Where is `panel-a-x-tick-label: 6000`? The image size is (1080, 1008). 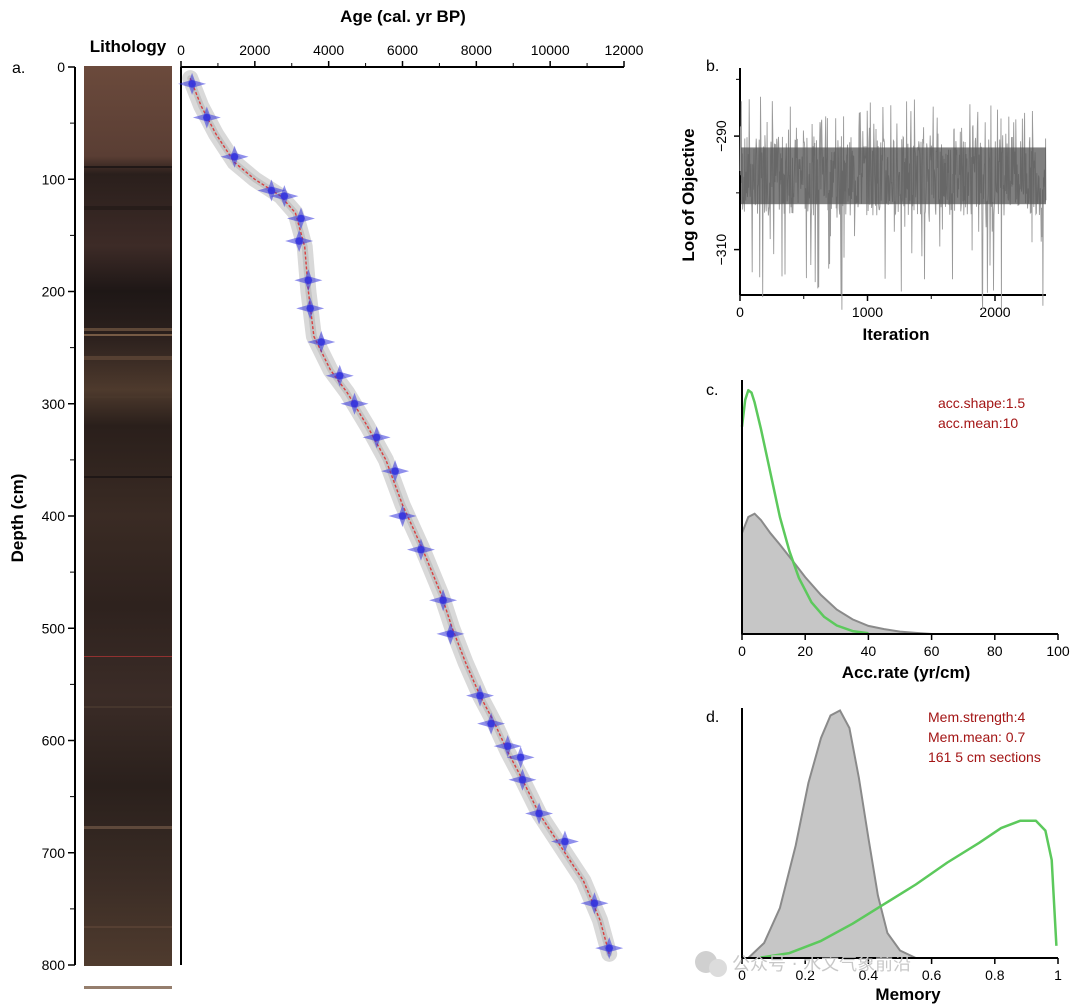
panel-a-x-tick-label: 6000 is located at coordinates (402, 50).